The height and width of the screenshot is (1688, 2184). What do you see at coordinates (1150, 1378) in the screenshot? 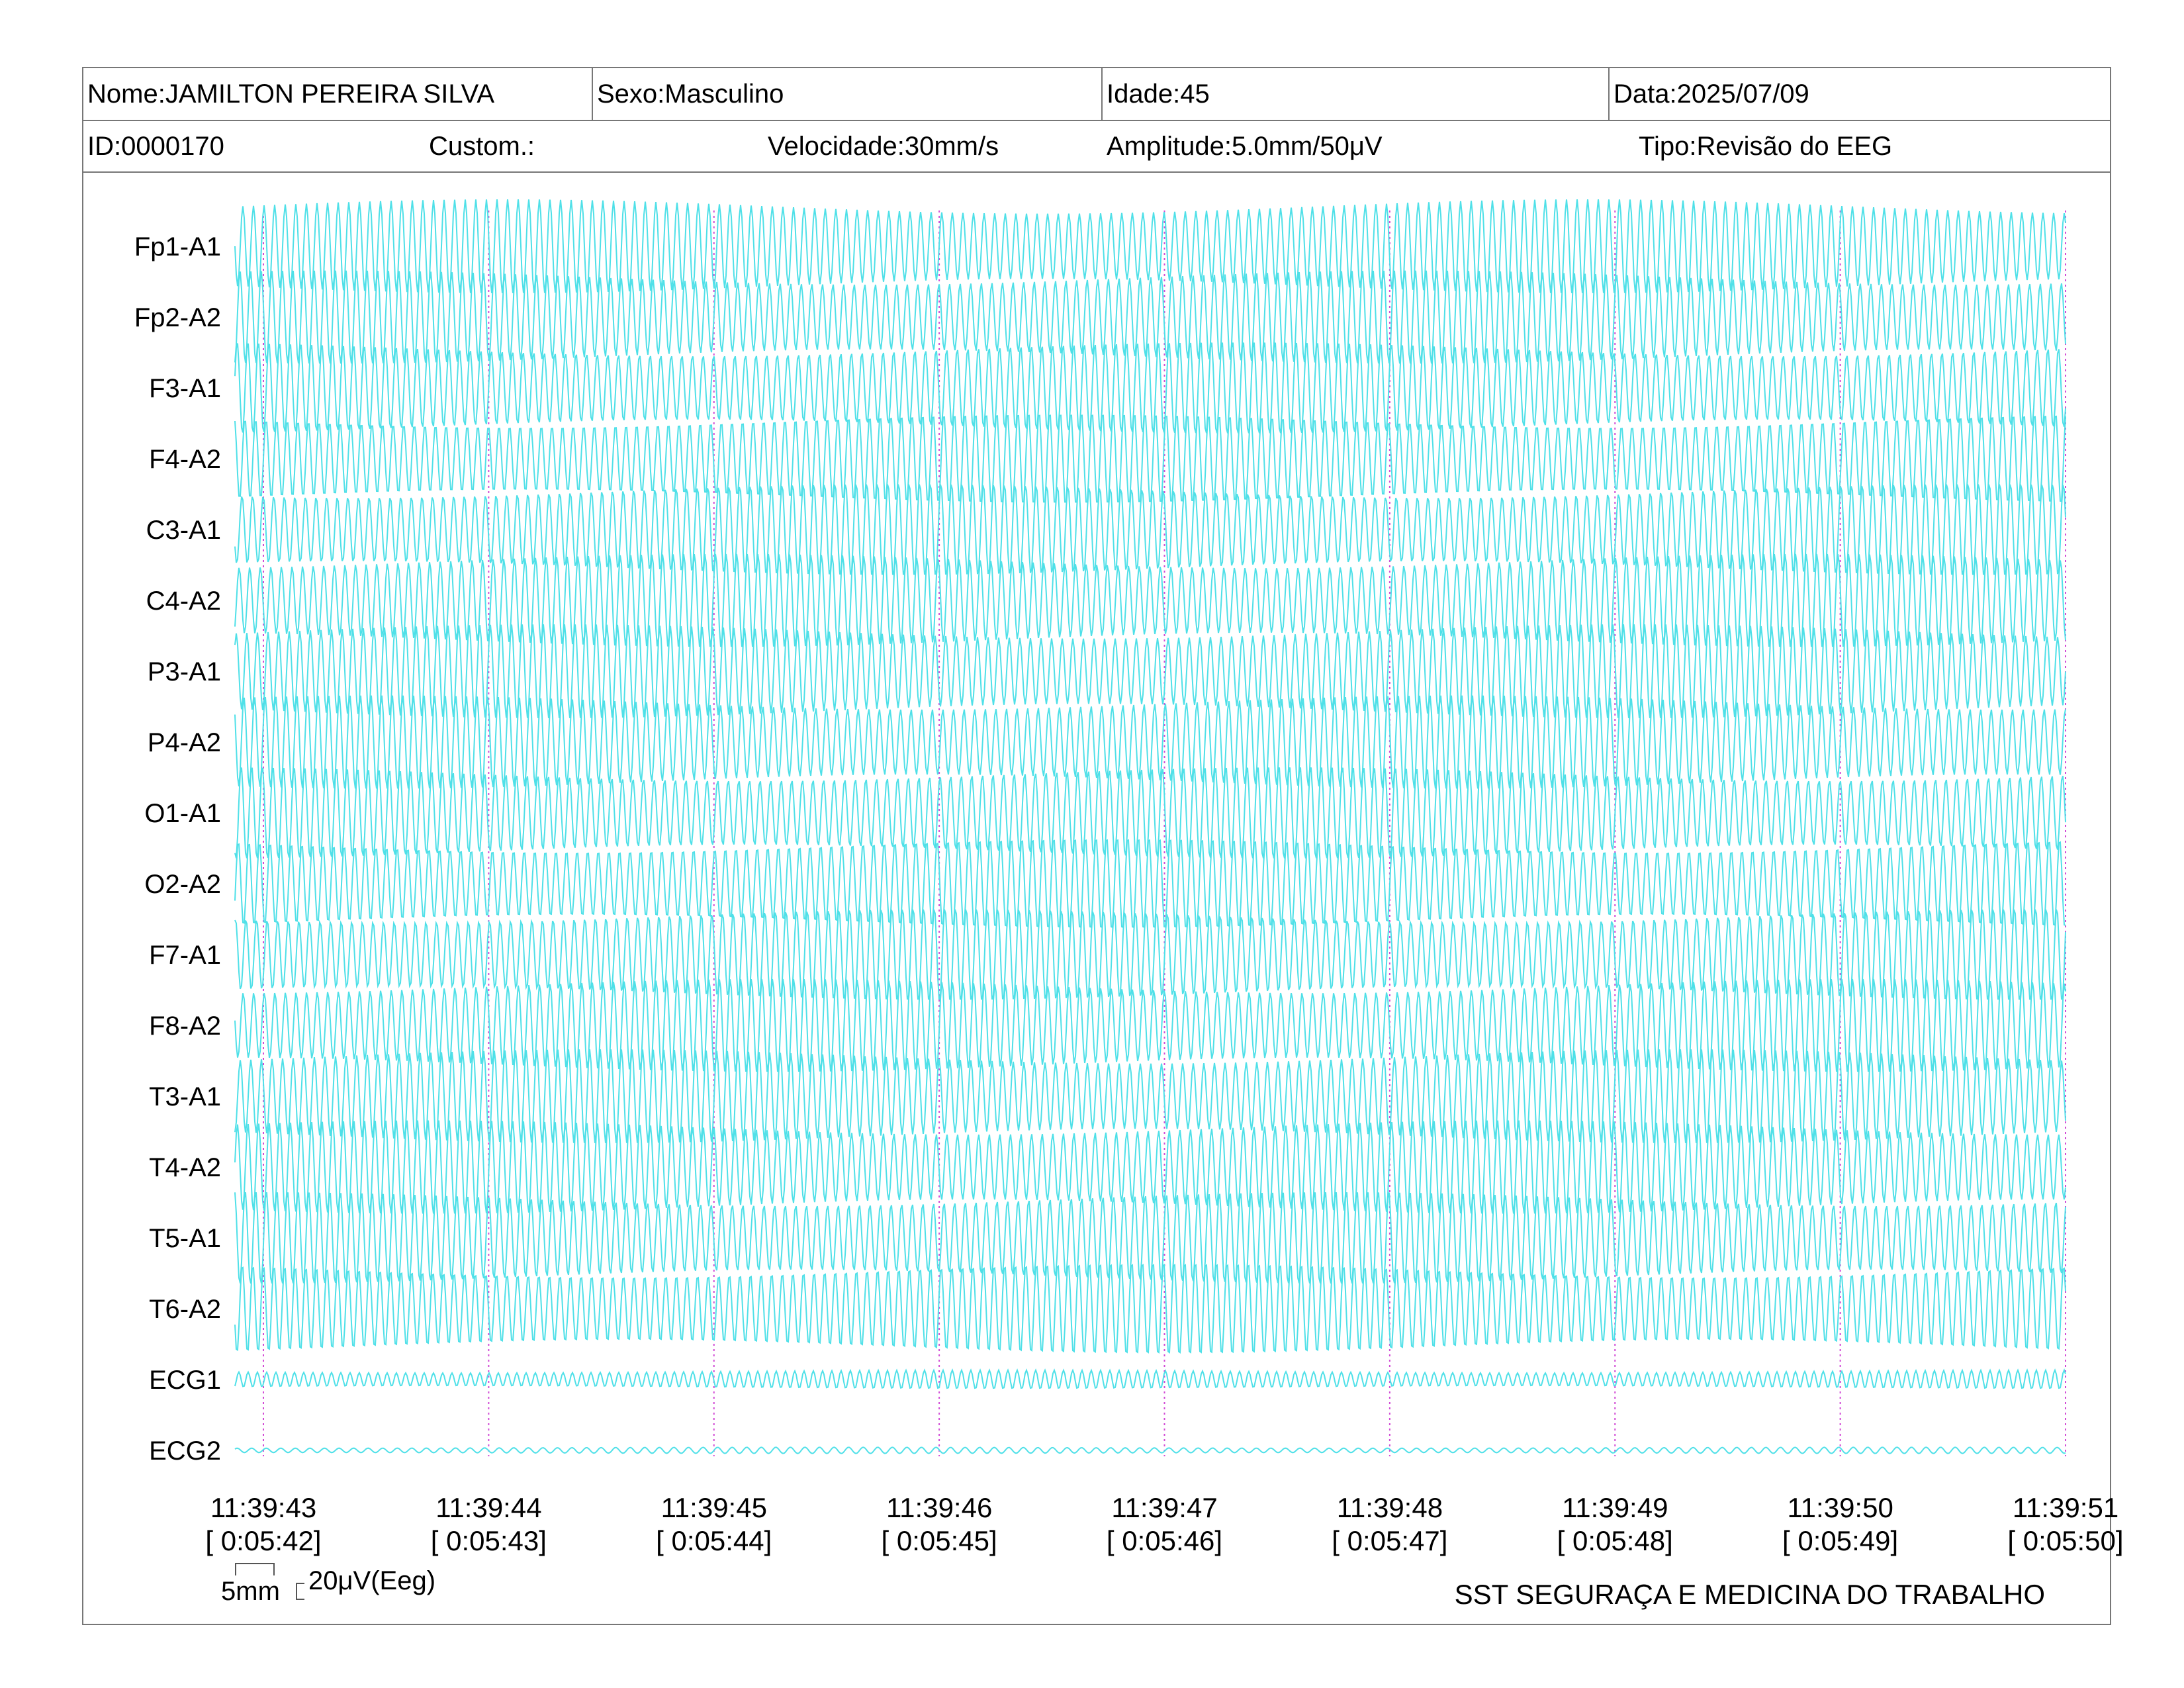
I see `trace-ecg1` at bounding box center [1150, 1378].